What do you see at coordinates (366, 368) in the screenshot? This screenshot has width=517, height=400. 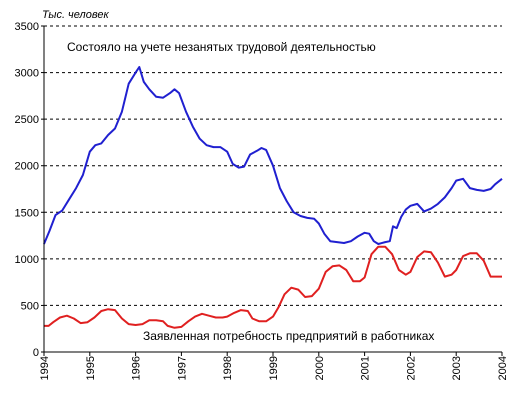 I see `x-tick-label-2001: 2001` at bounding box center [366, 368].